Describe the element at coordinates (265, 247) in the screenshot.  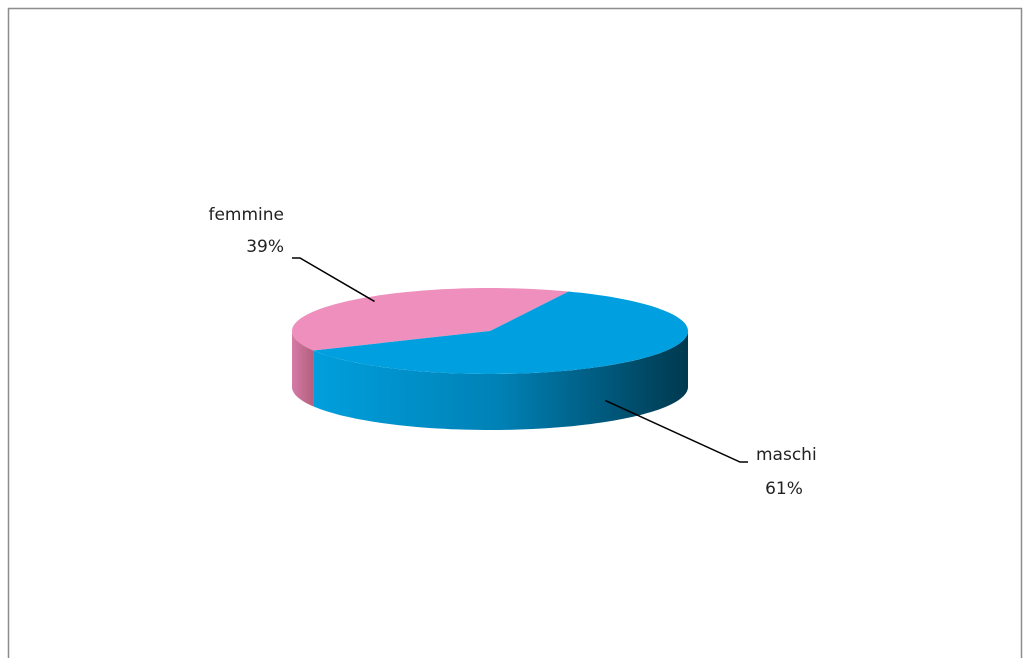
I see `value-label: 39%` at that location.